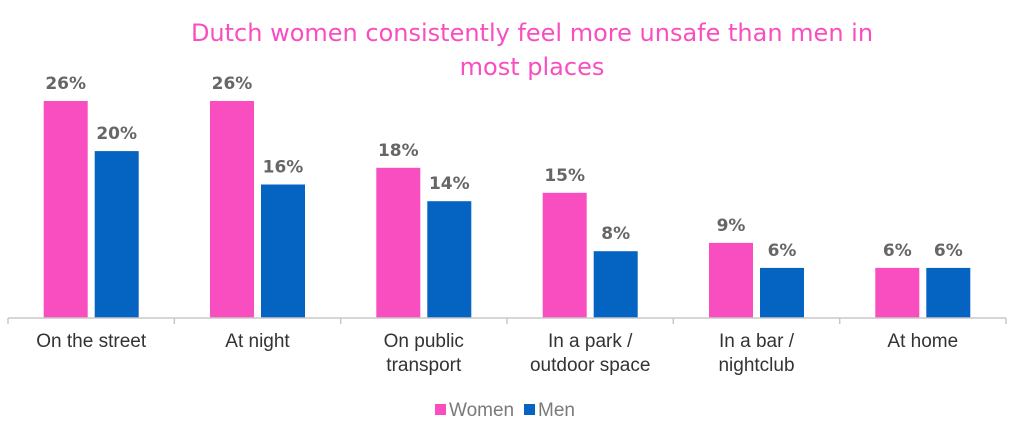 The image size is (1024, 439). I want to click on category-label-5-line-2: nightclub, so click(756, 365).